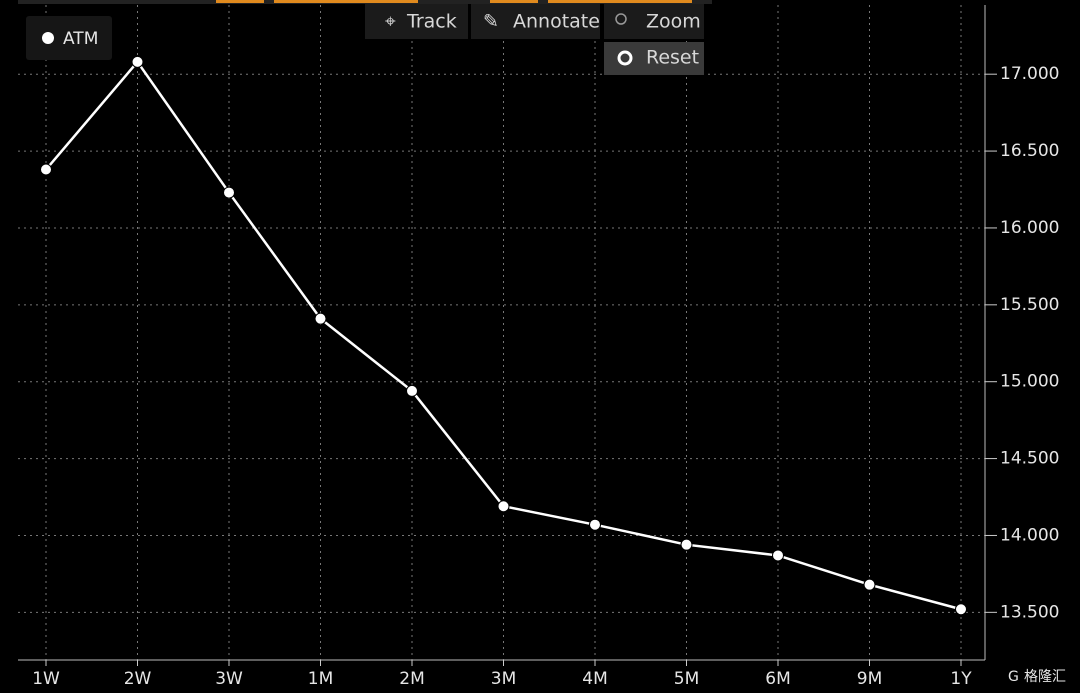 This screenshot has width=1080, height=693. I want to click on watermark-logo: G, so click(1013, 677).